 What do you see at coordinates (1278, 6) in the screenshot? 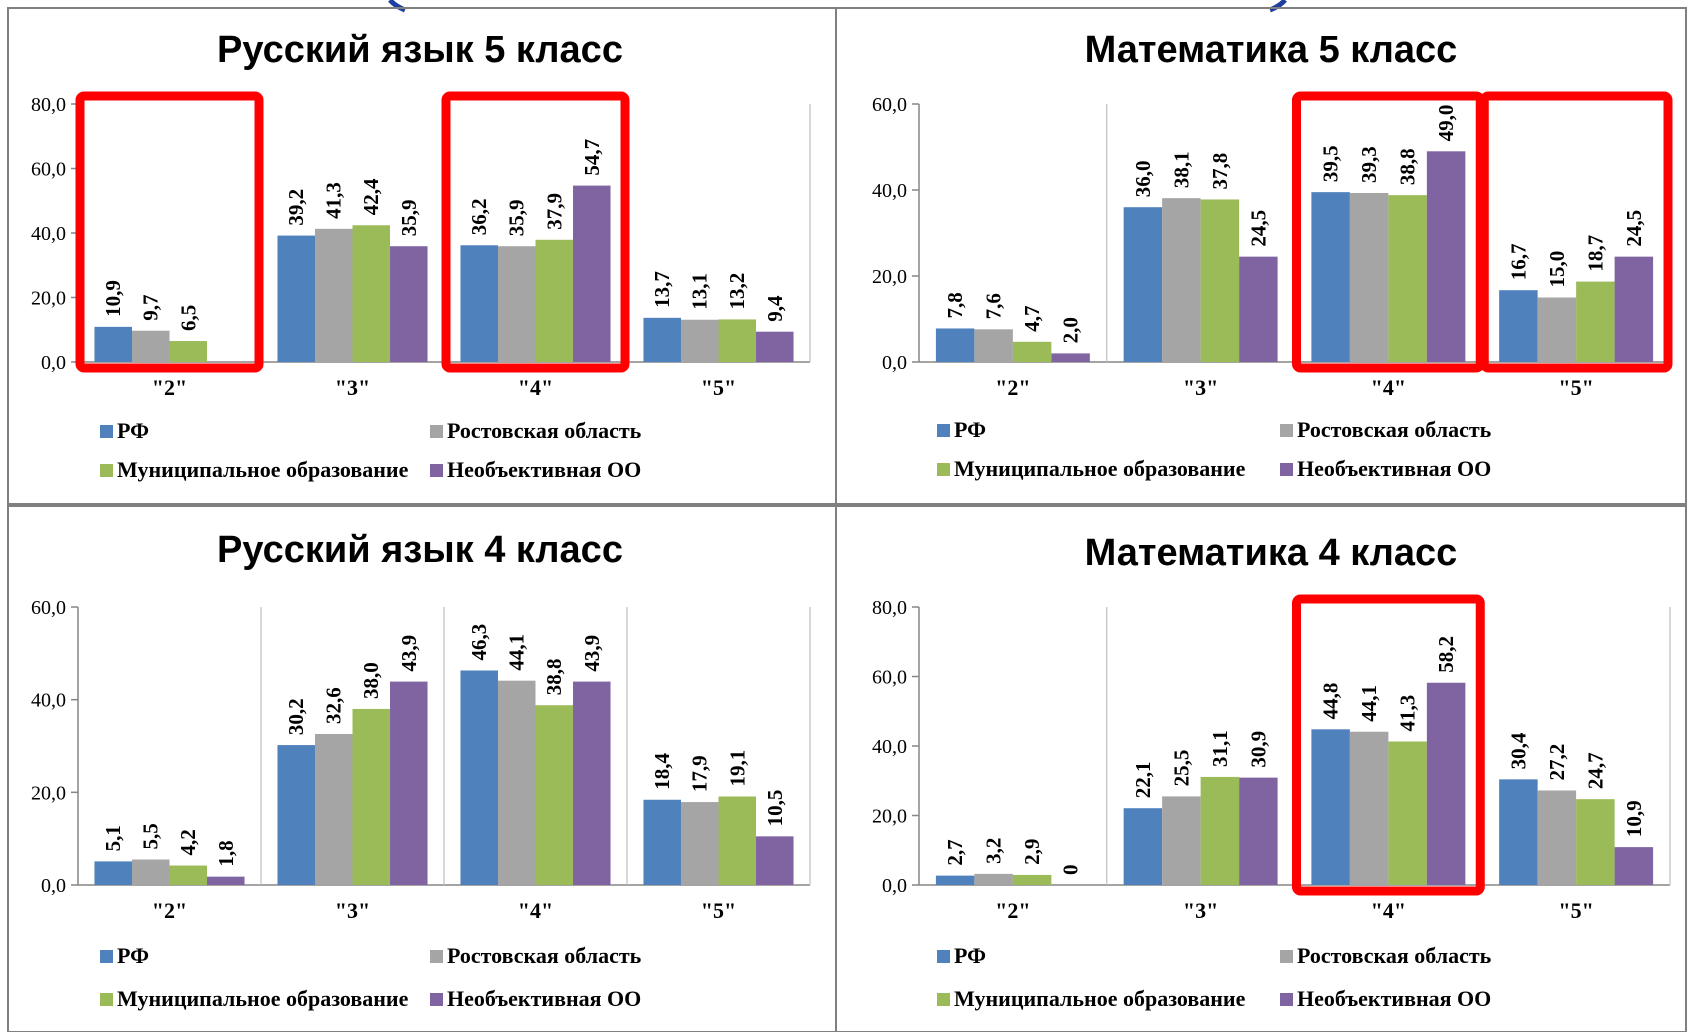
I see `top-right-arc-fragment` at bounding box center [1278, 6].